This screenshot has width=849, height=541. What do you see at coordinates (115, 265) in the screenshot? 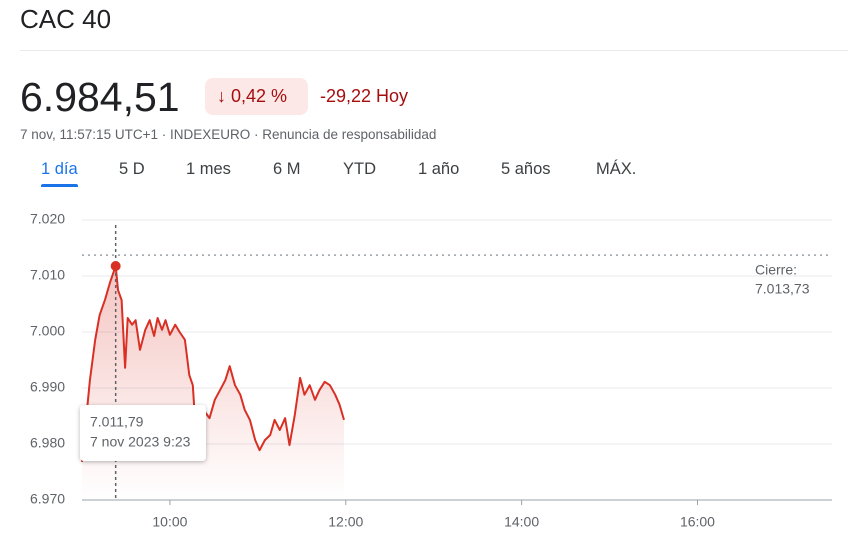
I see `hover-point` at bounding box center [115, 265].